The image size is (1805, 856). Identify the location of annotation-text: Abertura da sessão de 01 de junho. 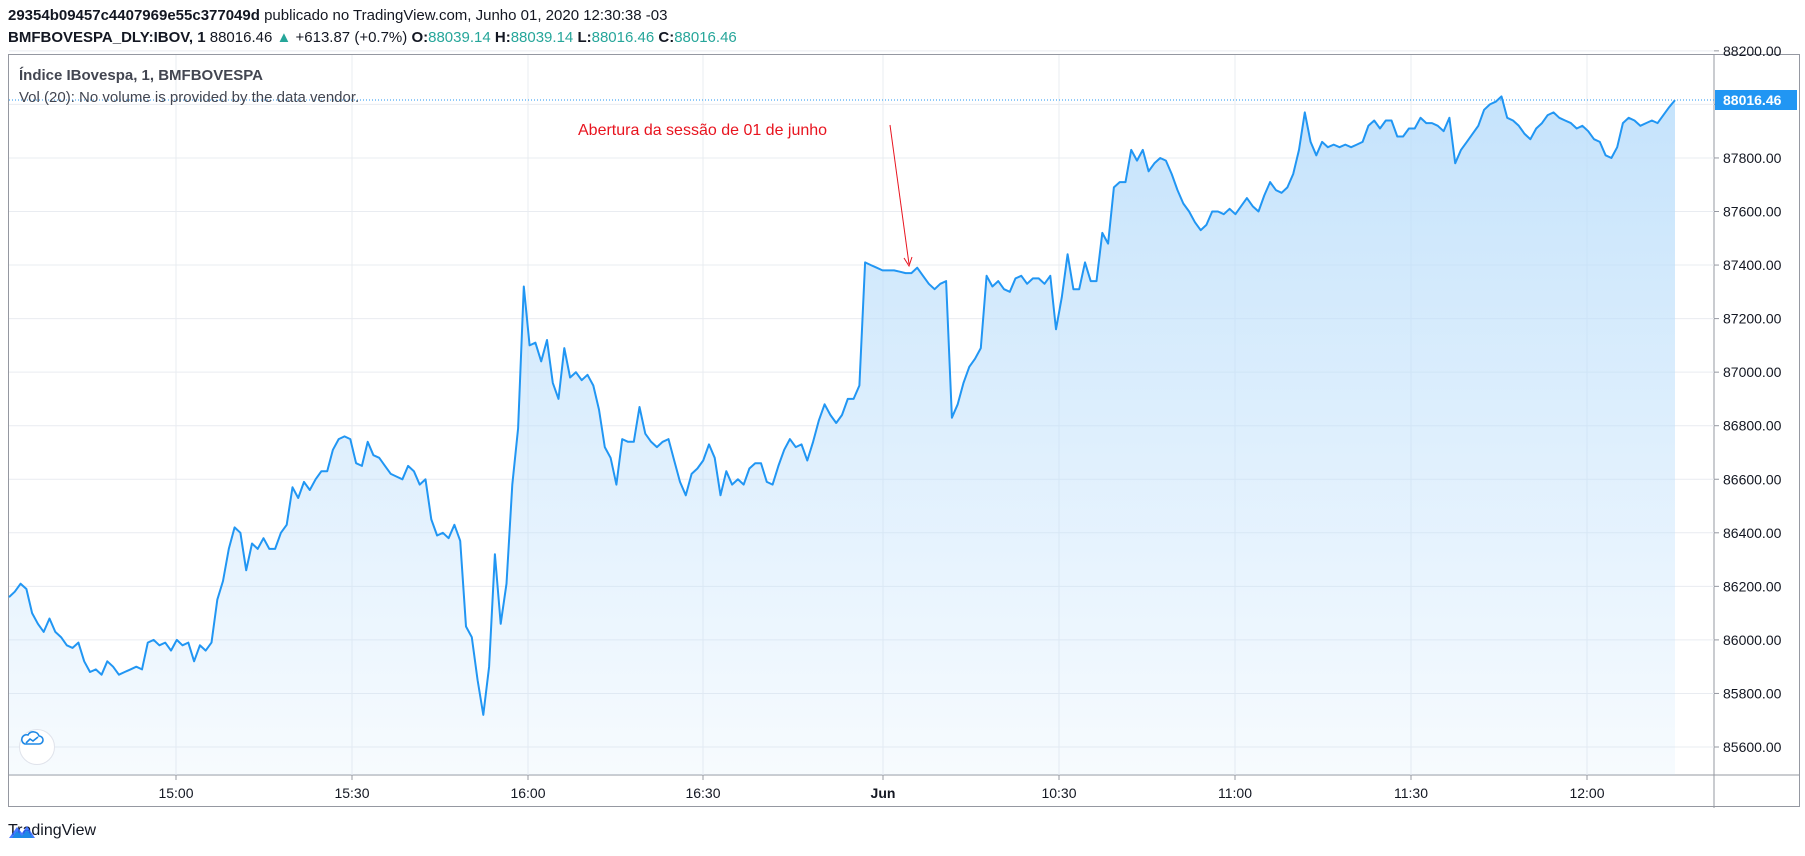
(702, 130).